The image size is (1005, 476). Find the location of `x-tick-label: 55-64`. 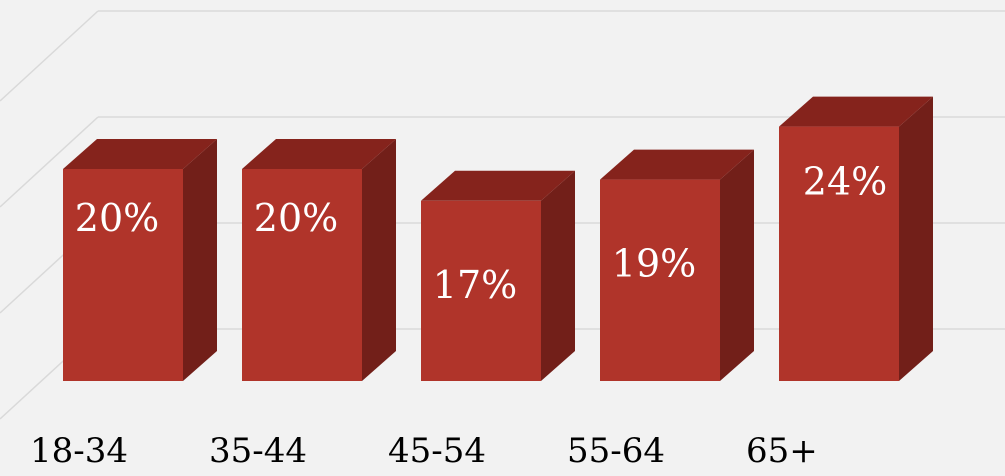

x-tick-label: 55-64 is located at coordinates (616, 451).